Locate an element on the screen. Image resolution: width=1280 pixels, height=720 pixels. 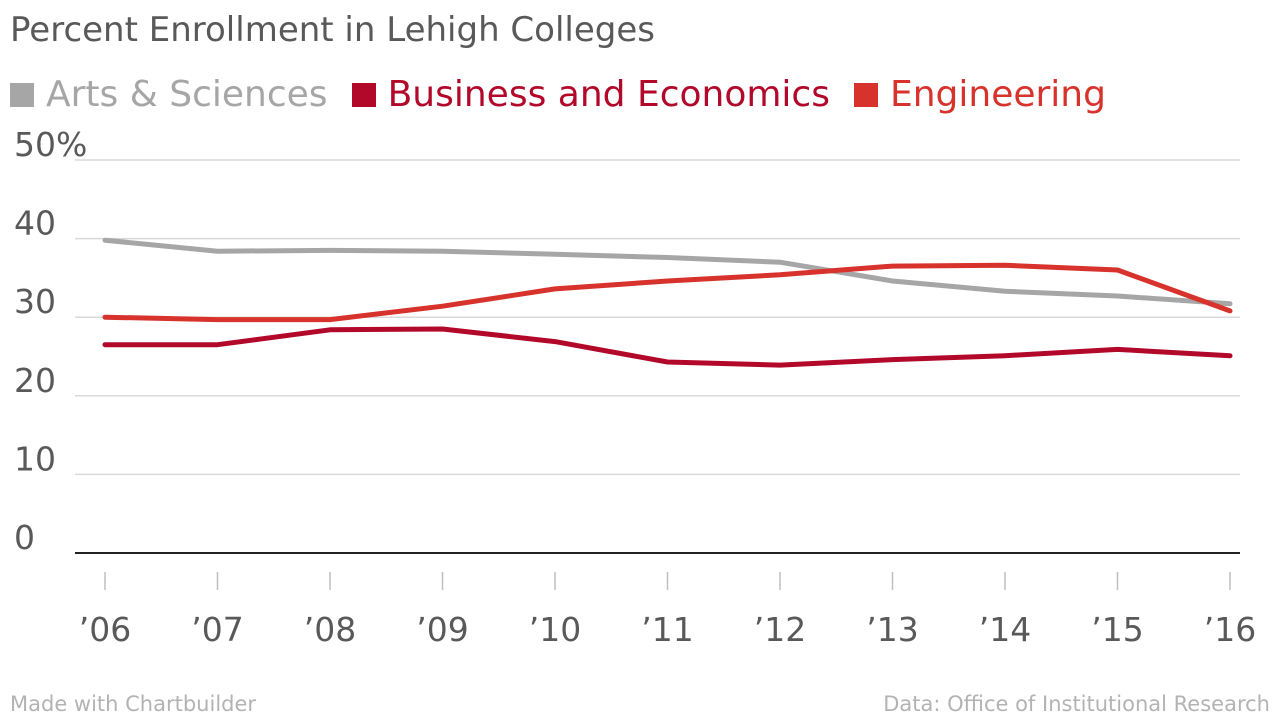
x-tick-label: ’12 is located at coordinates (780, 629).